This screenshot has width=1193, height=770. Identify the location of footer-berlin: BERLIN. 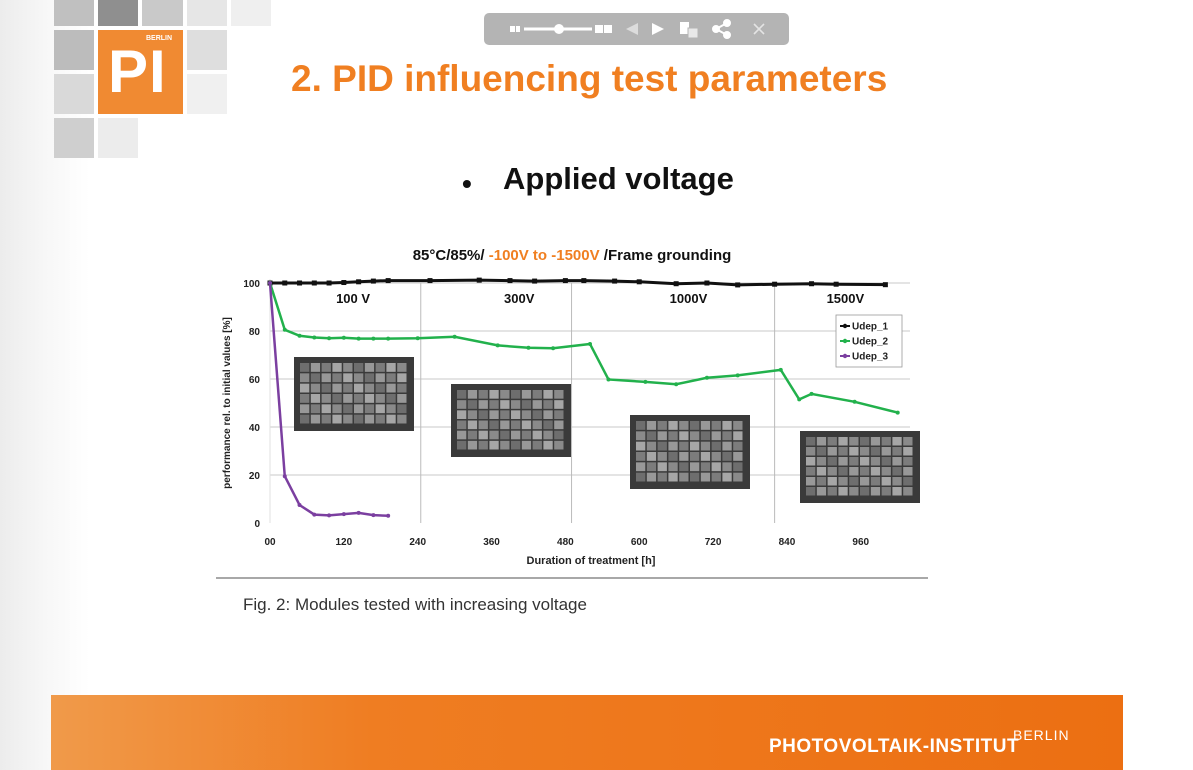
(1041, 735).